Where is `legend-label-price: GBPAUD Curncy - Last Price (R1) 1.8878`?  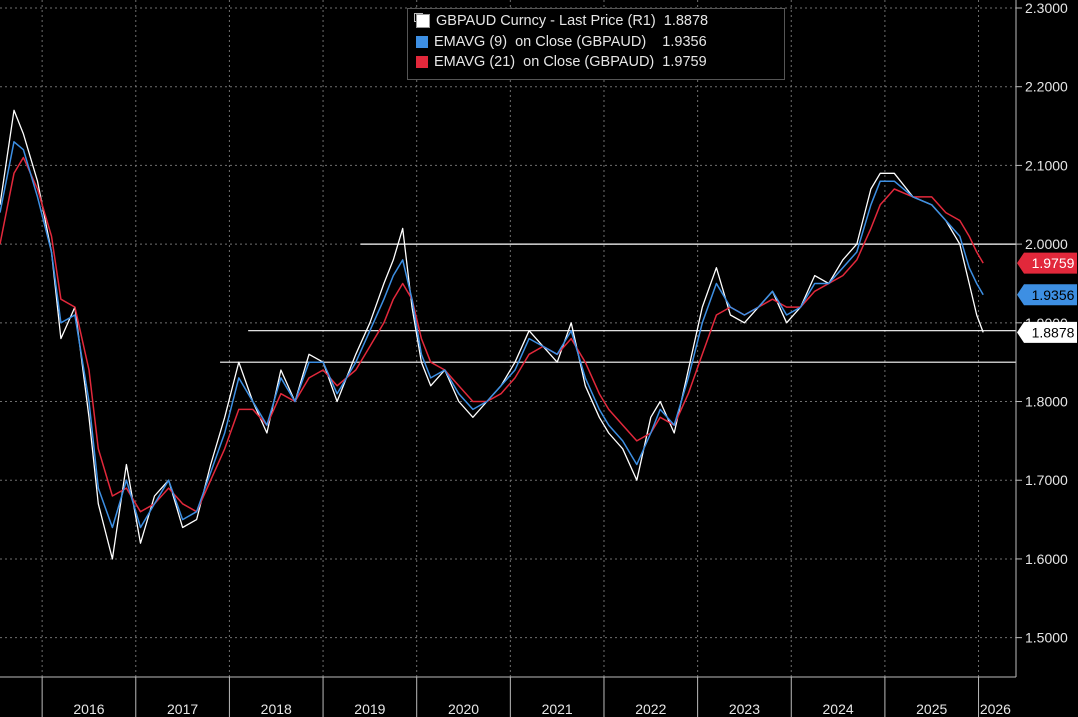
legend-label-price: GBPAUD Curncy - Last Price (R1) 1.8878 is located at coordinates (572, 21).